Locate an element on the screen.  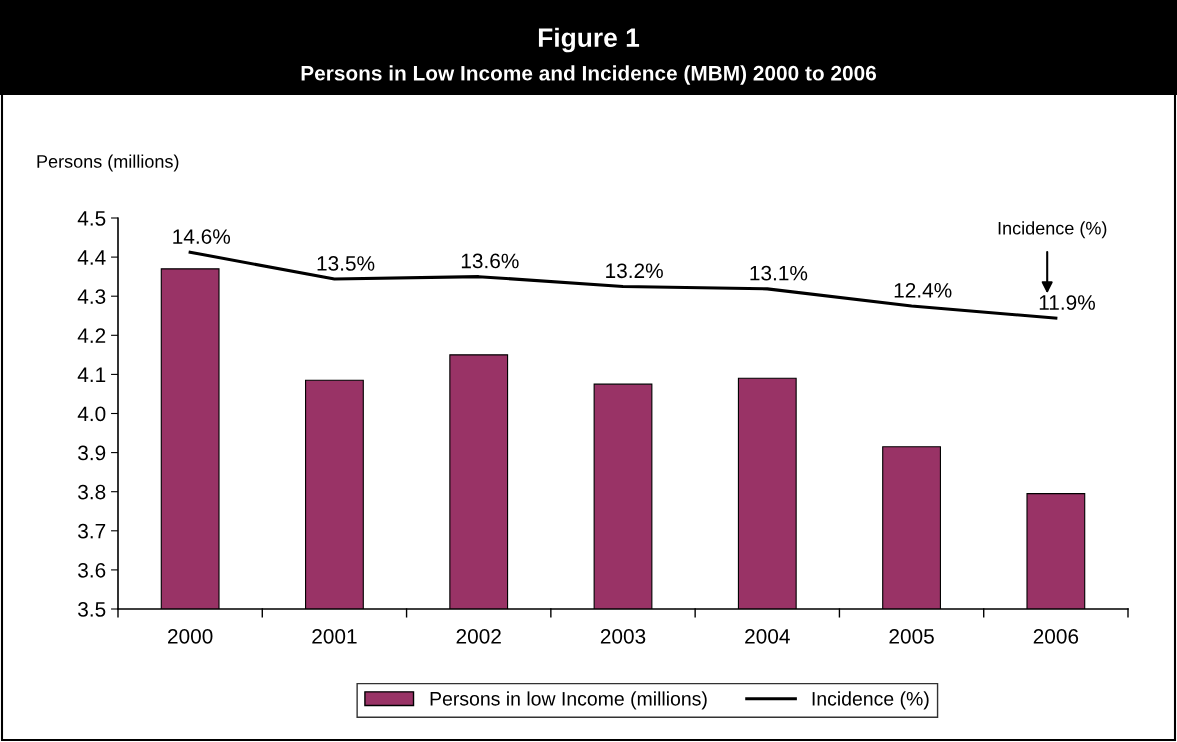
x-tick-label: 2001 is located at coordinates (334, 636).